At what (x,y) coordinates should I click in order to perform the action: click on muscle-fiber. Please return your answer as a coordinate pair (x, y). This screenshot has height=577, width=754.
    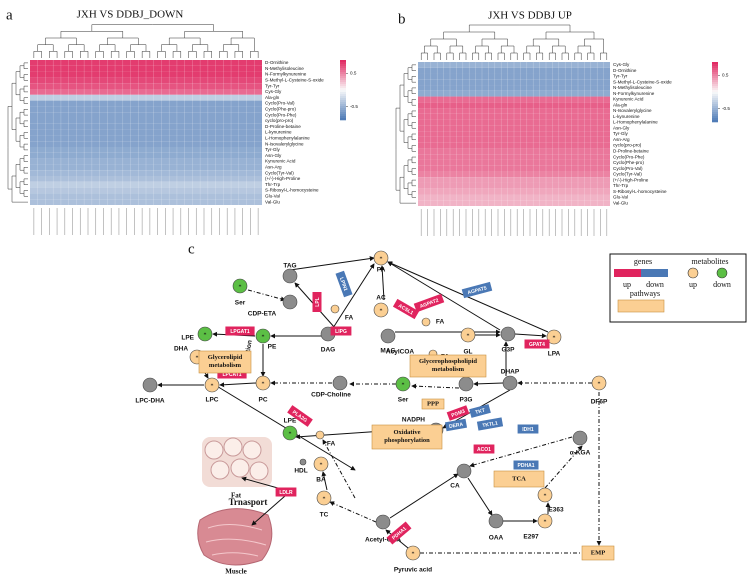
    Looking at the image, I should click on (236, 540).